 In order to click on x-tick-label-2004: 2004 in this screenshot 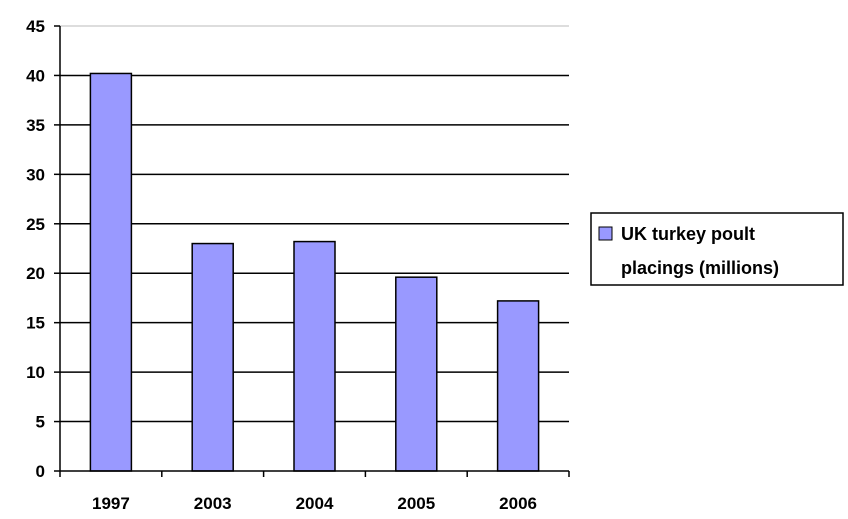, I will do `click(315, 503)`.